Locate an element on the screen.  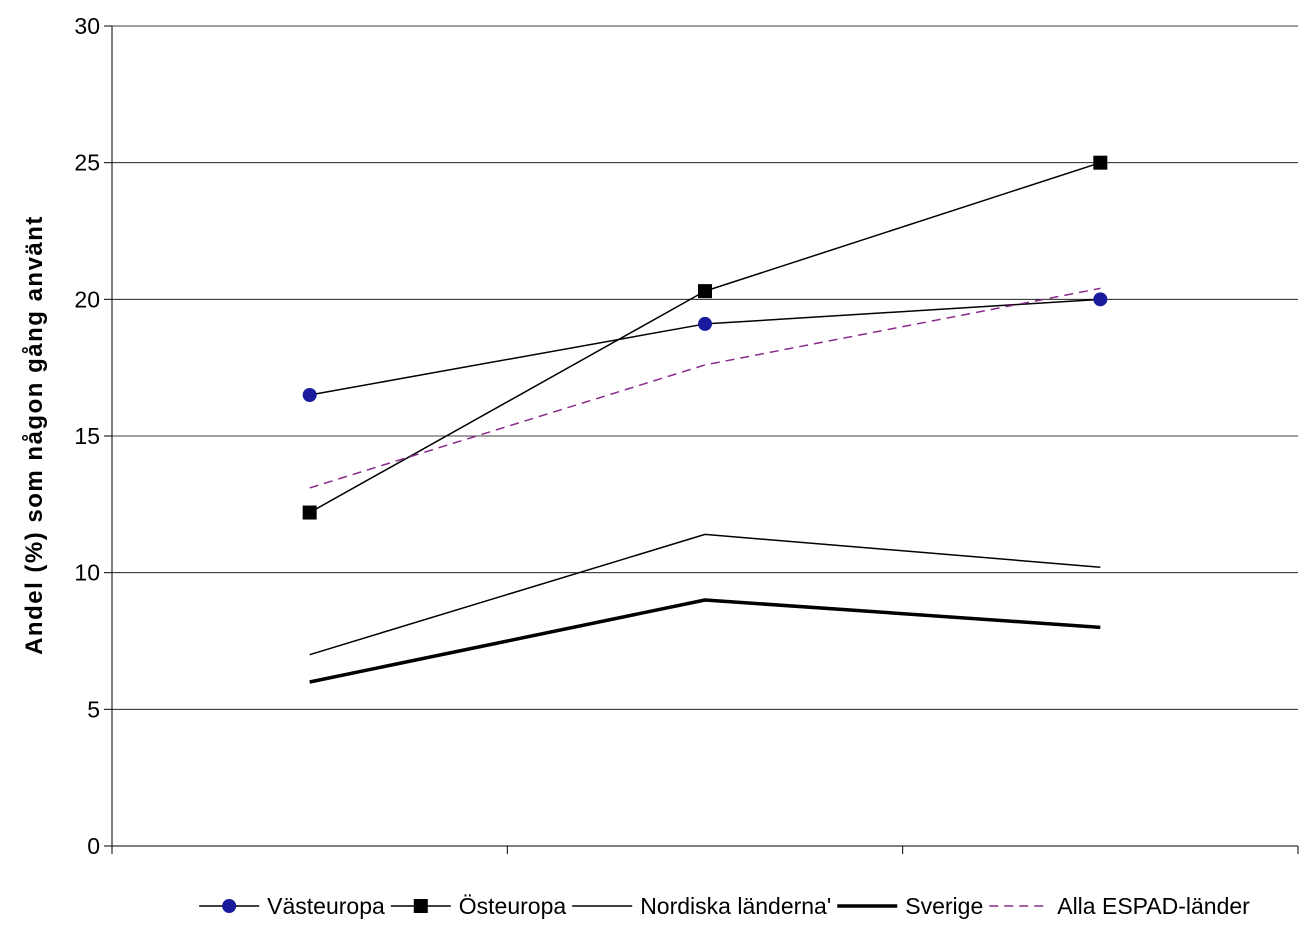
legend-label: Östeuropa is located at coordinates (513, 906).